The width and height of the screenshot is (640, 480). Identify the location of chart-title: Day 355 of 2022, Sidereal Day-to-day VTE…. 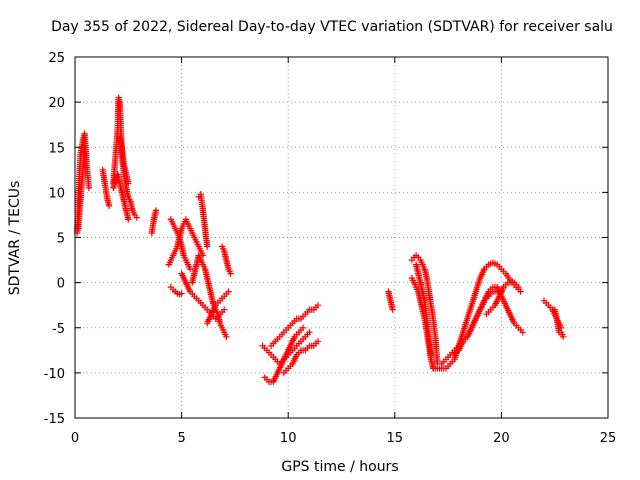
(332, 27).